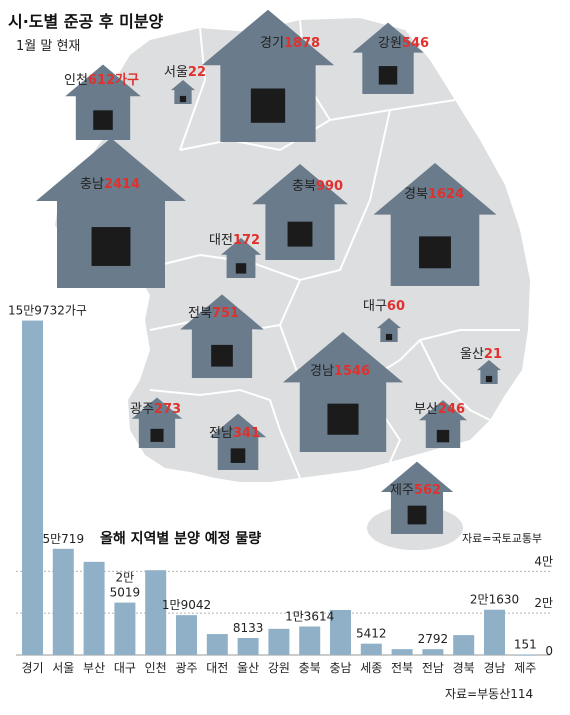 This screenshot has height=715, width=570. What do you see at coordinates (222, 336) in the screenshot?
I see `house-marker-전북` at bounding box center [222, 336].